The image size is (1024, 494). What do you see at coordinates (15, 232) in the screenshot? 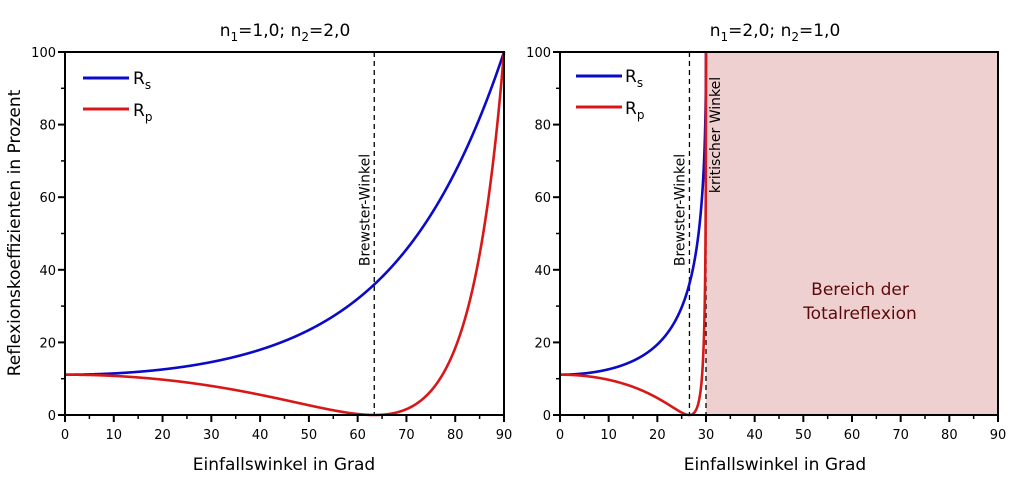
I see `y-axis-label: Reflexionskoeffizienten in Prozent` at bounding box center [15, 232].